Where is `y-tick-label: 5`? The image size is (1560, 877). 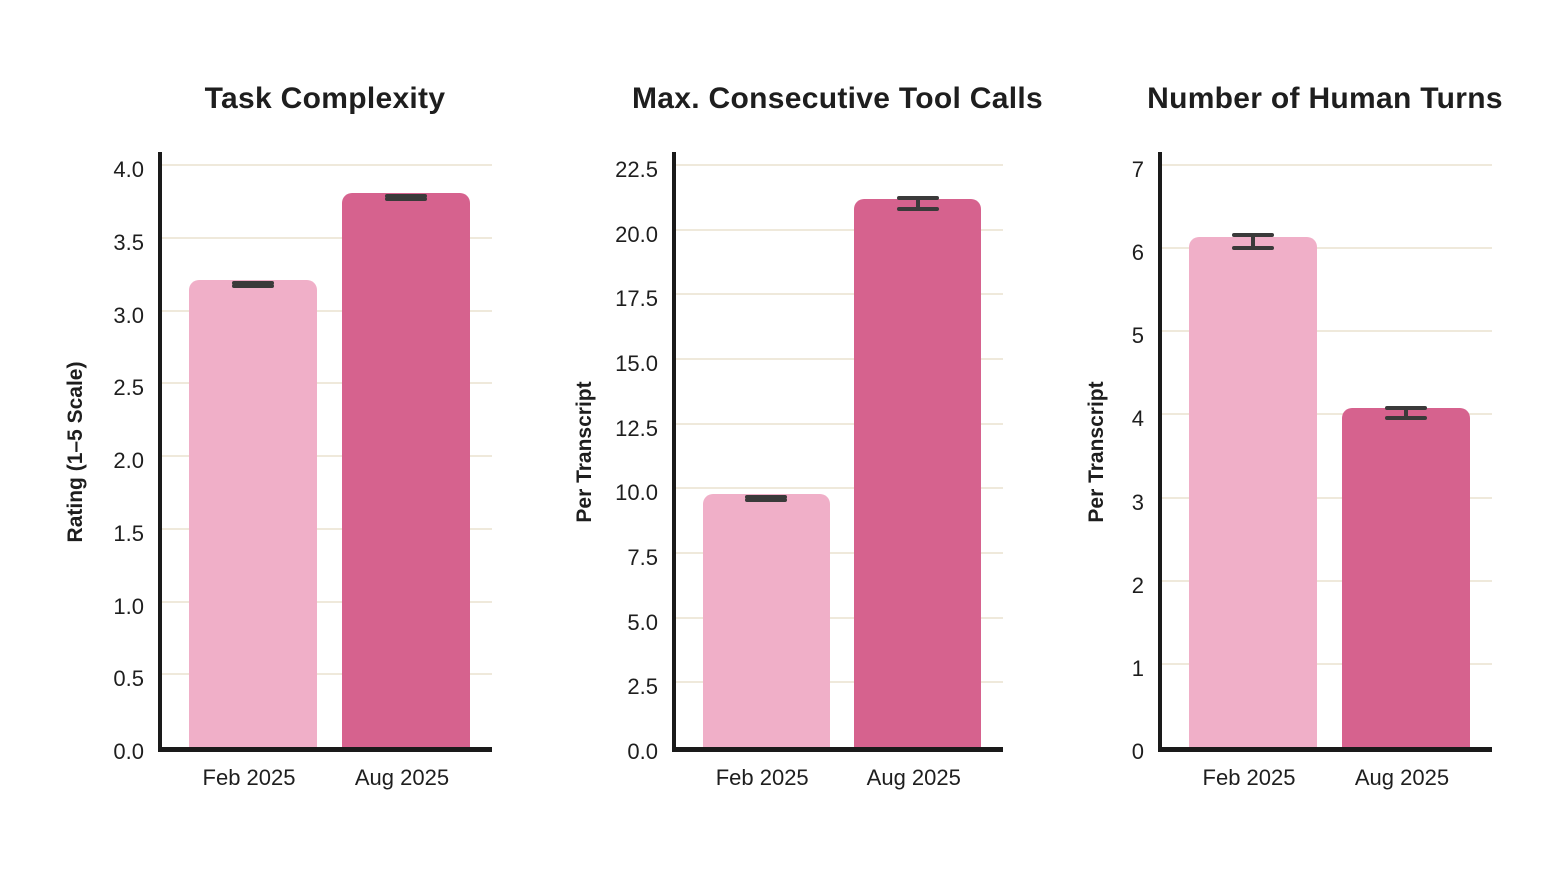
y-tick-label: 5 is located at coordinates (1137, 336).